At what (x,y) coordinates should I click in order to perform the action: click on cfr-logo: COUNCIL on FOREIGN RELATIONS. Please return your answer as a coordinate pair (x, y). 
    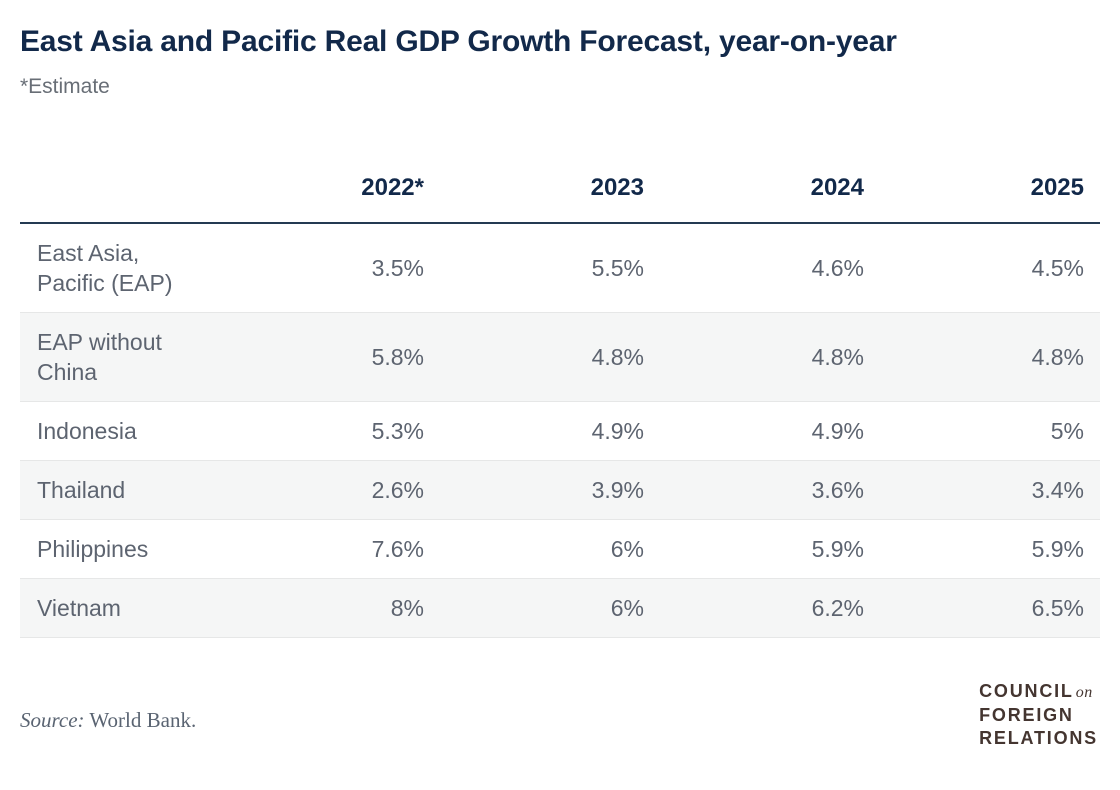
    Looking at the image, I should click on (1038, 715).